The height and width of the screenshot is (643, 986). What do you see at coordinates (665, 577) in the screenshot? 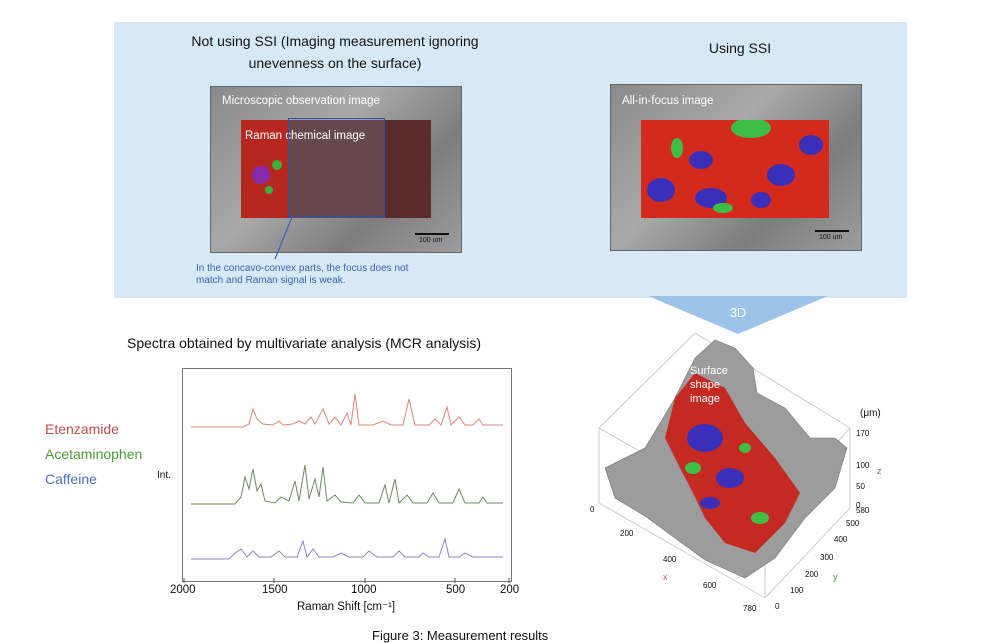
I see `x-axis-label: x` at bounding box center [665, 577].